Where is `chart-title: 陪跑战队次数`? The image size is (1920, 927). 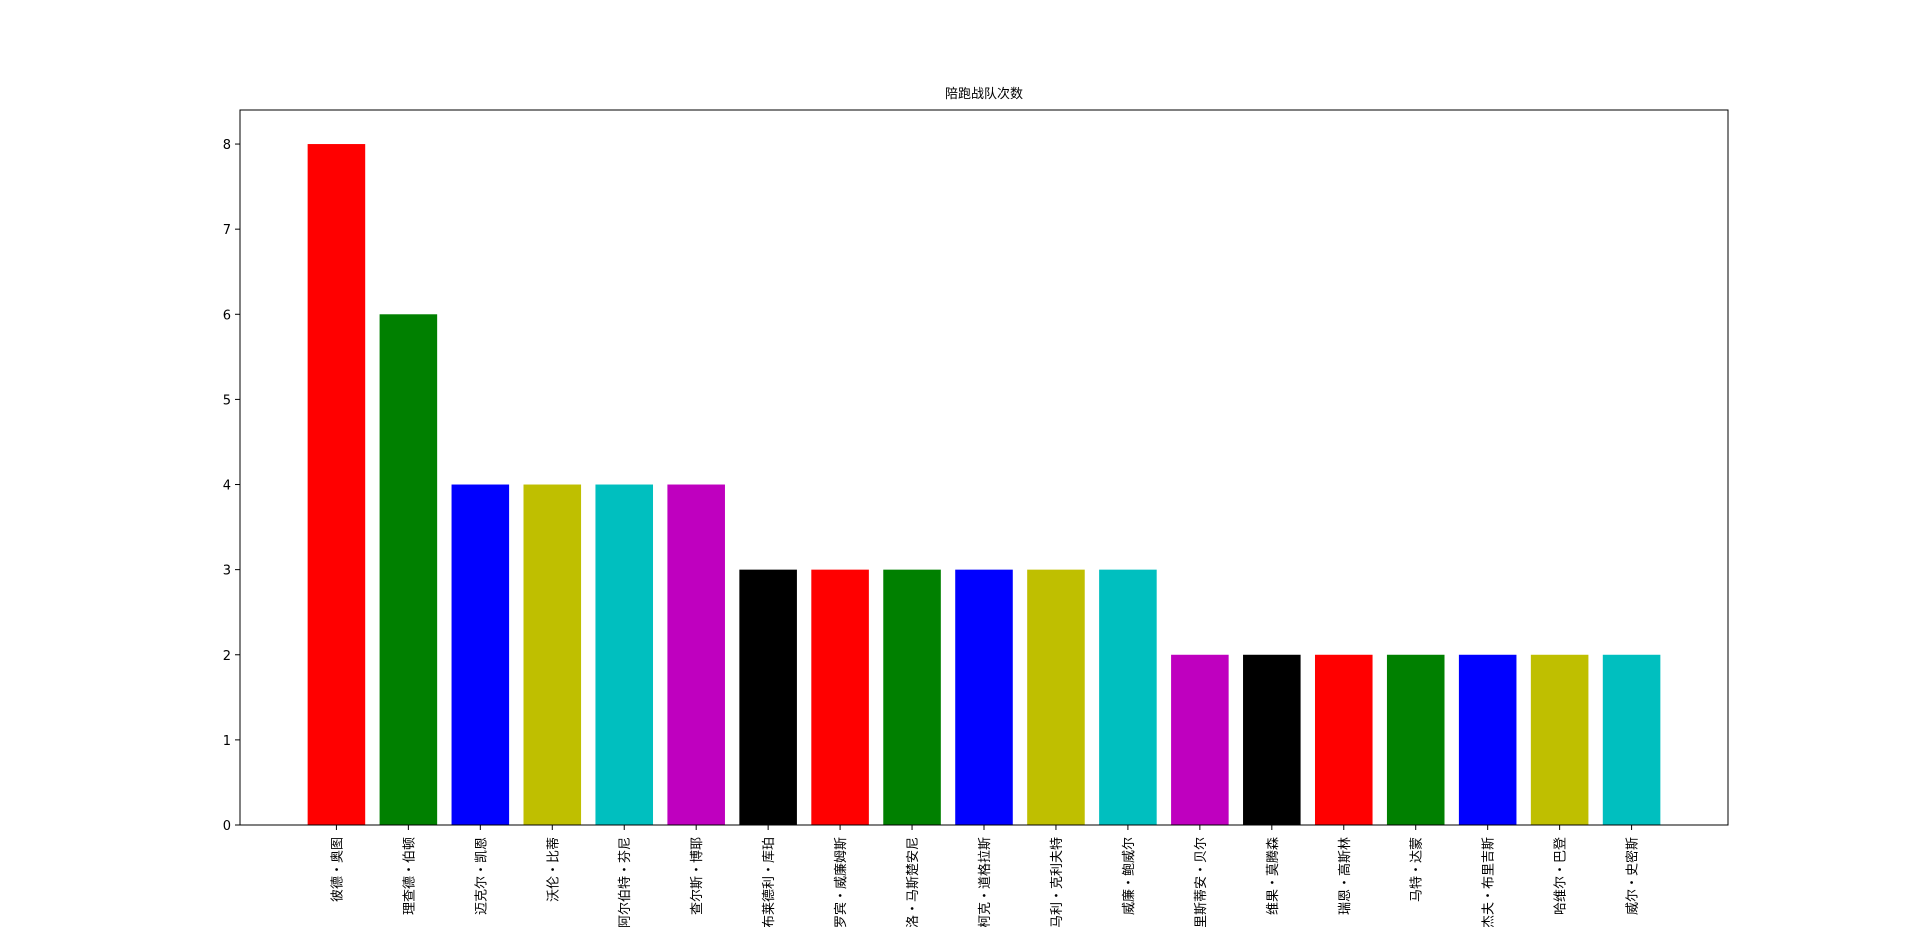
chart-title: 陪跑战队次数 is located at coordinates (984, 94).